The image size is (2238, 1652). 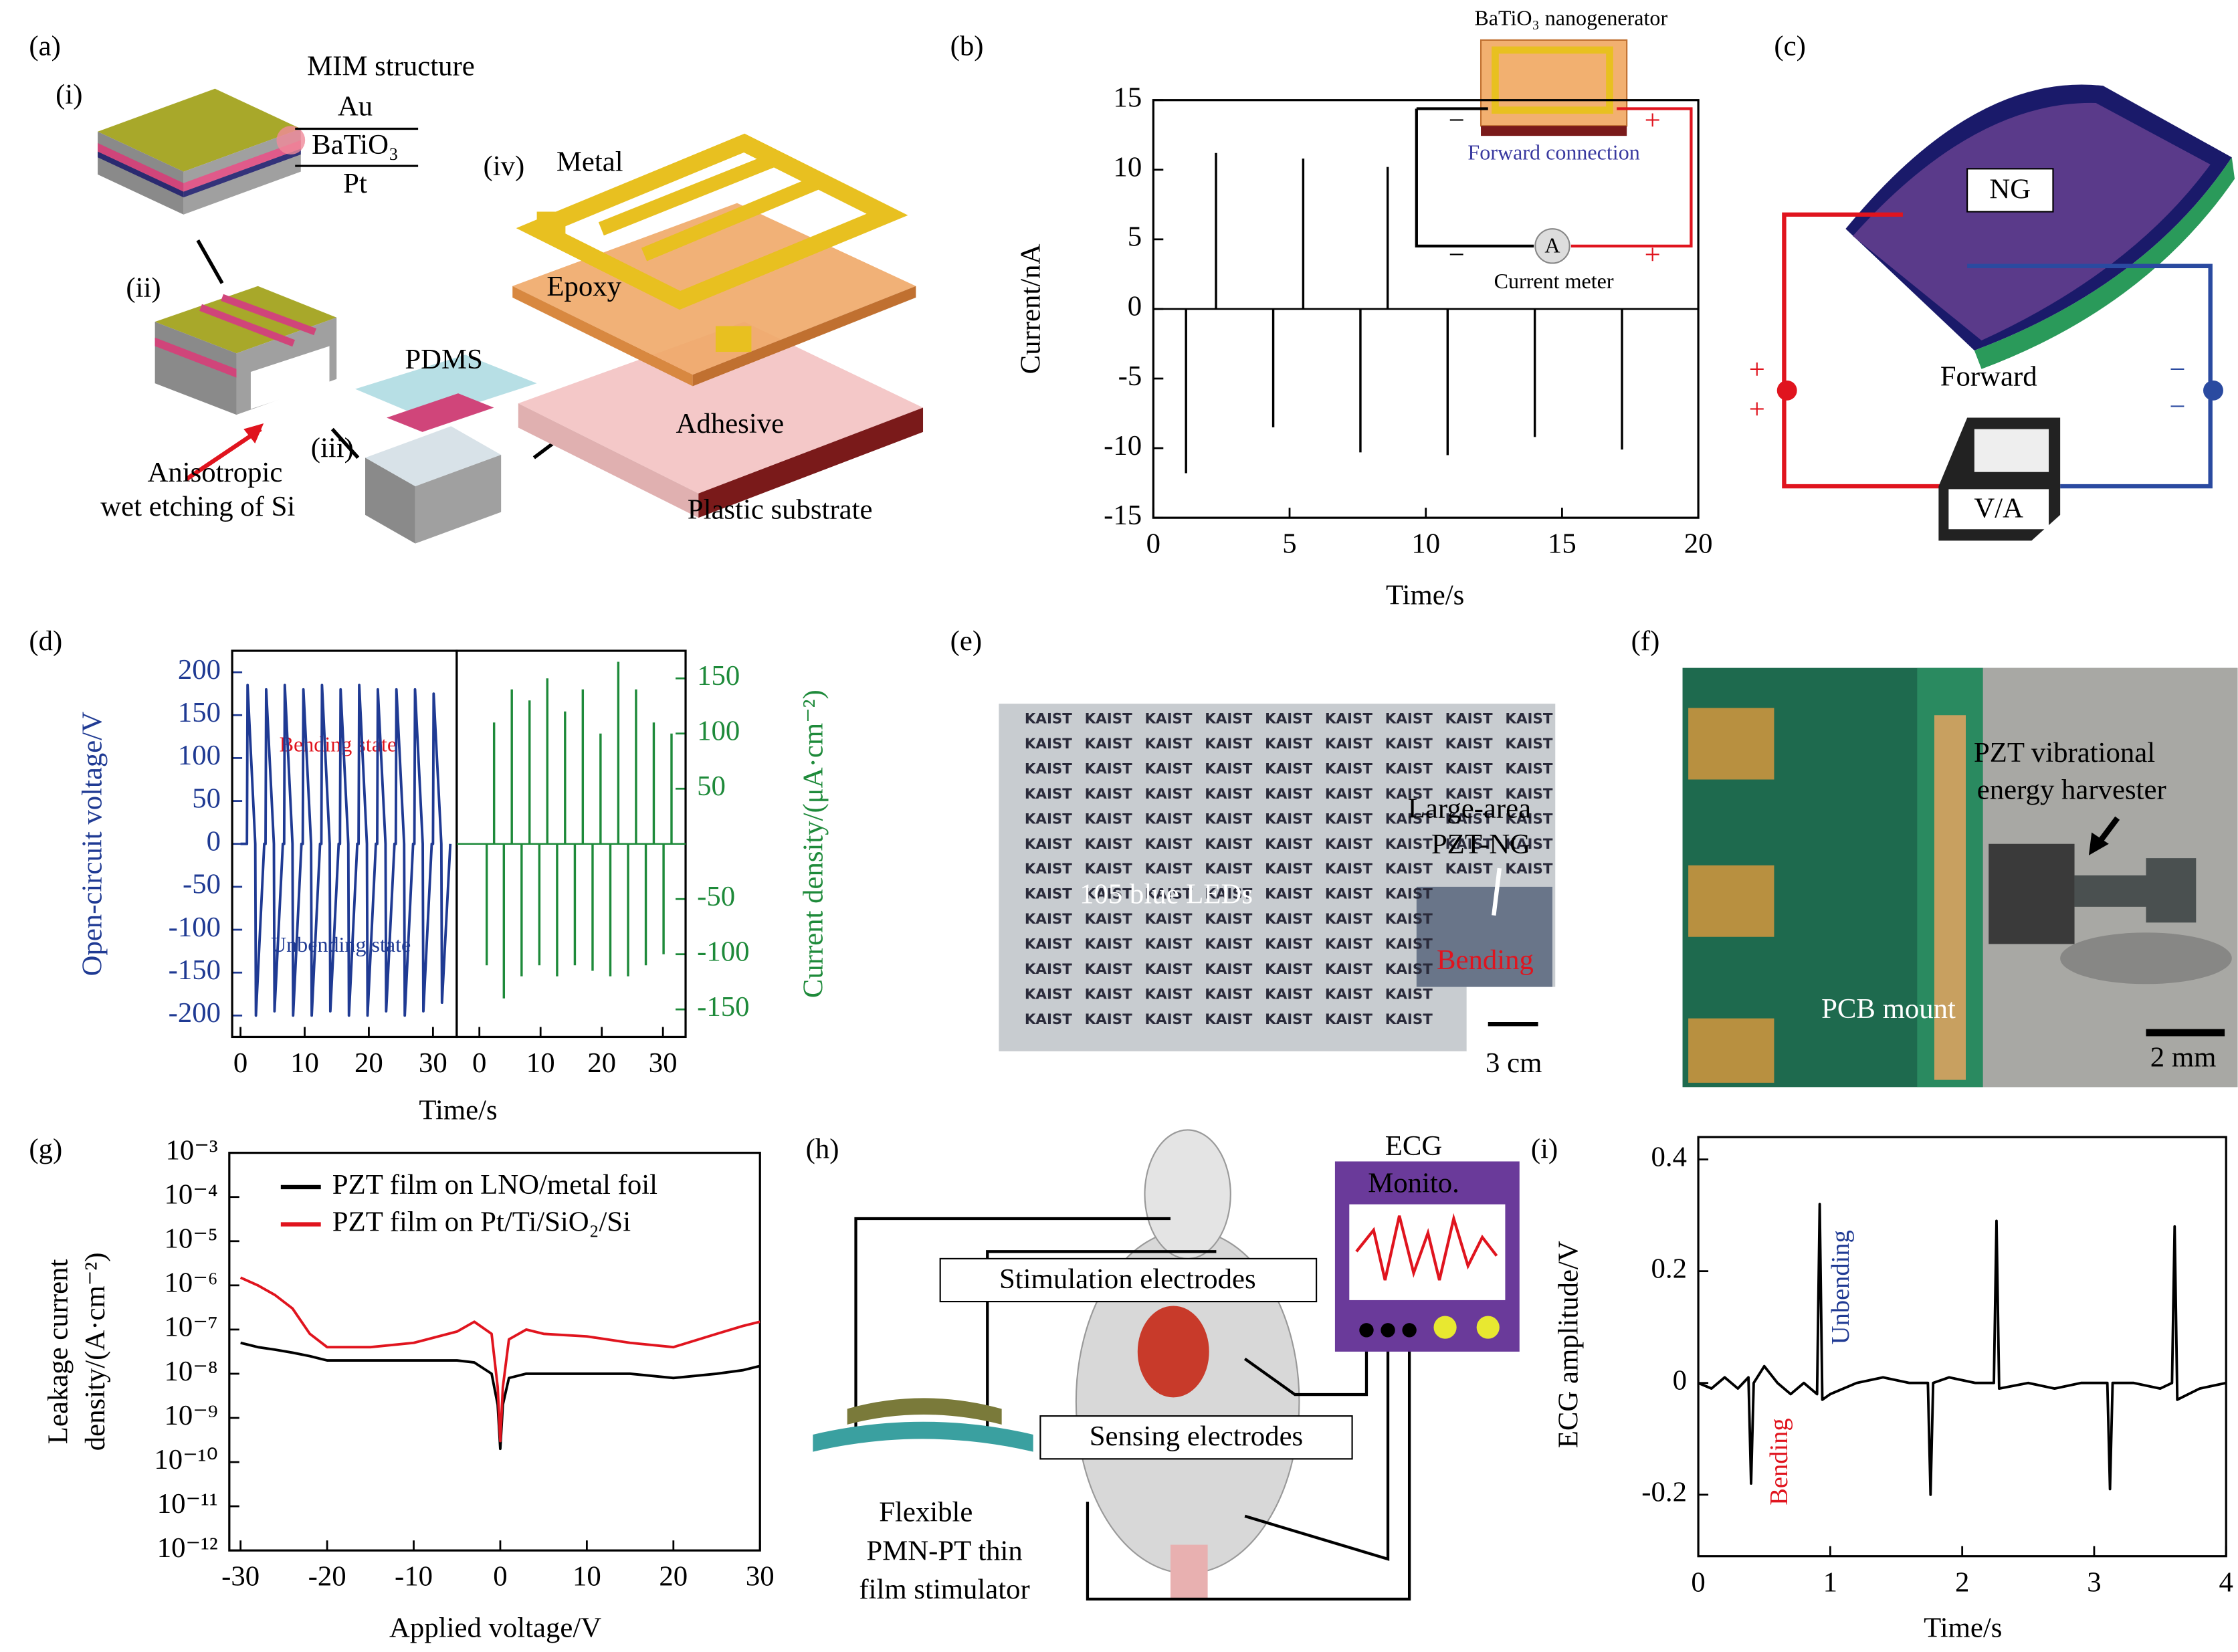 I want to click on y-tick-label: 5, so click(x=1135, y=237).